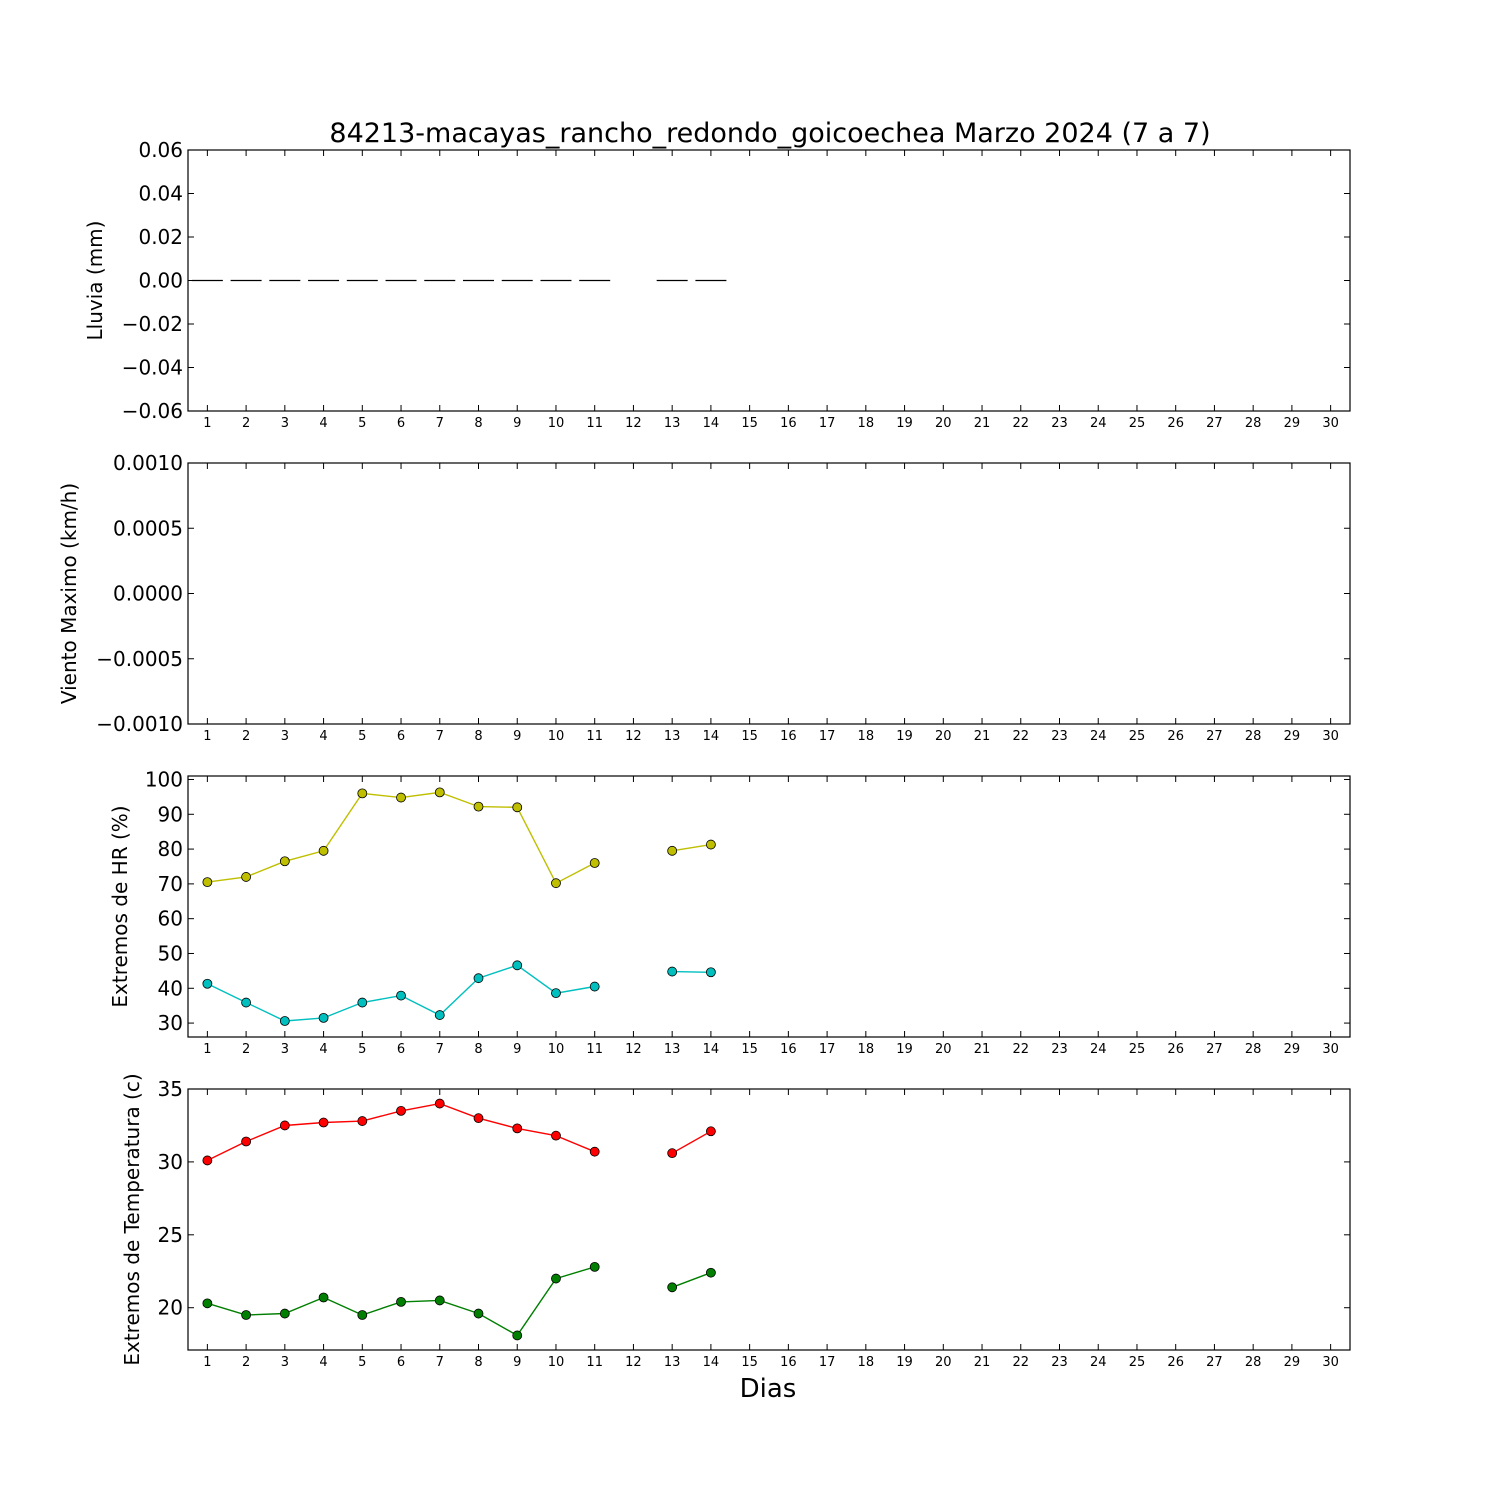 Image resolution: width=1500 pixels, height=1500 pixels. Describe the element at coordinates (152, 324) in the screenshot. I see `y-tick-label: −0.02` at that location.